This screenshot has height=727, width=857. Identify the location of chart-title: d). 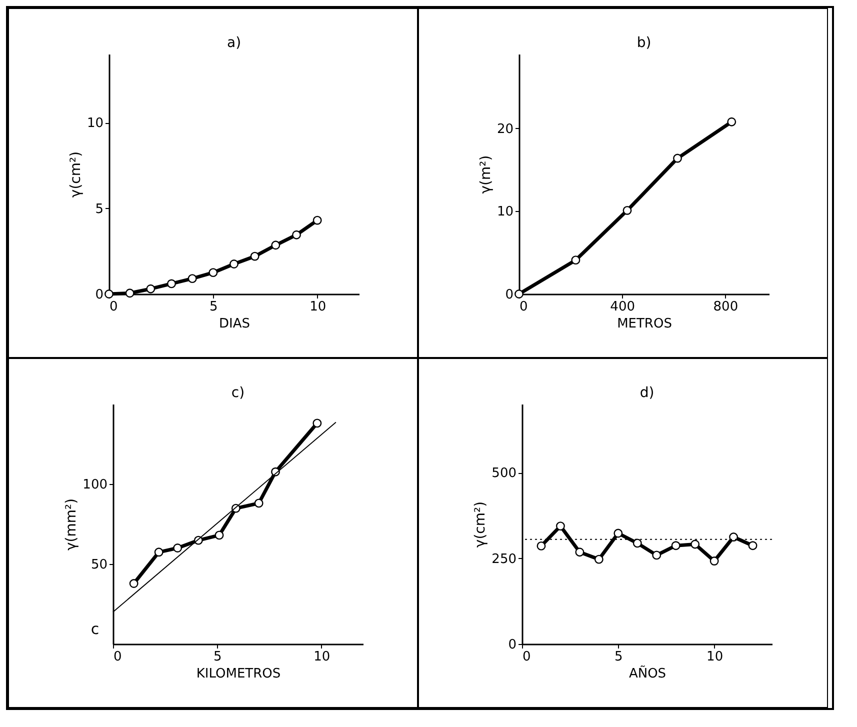
(647, 393).